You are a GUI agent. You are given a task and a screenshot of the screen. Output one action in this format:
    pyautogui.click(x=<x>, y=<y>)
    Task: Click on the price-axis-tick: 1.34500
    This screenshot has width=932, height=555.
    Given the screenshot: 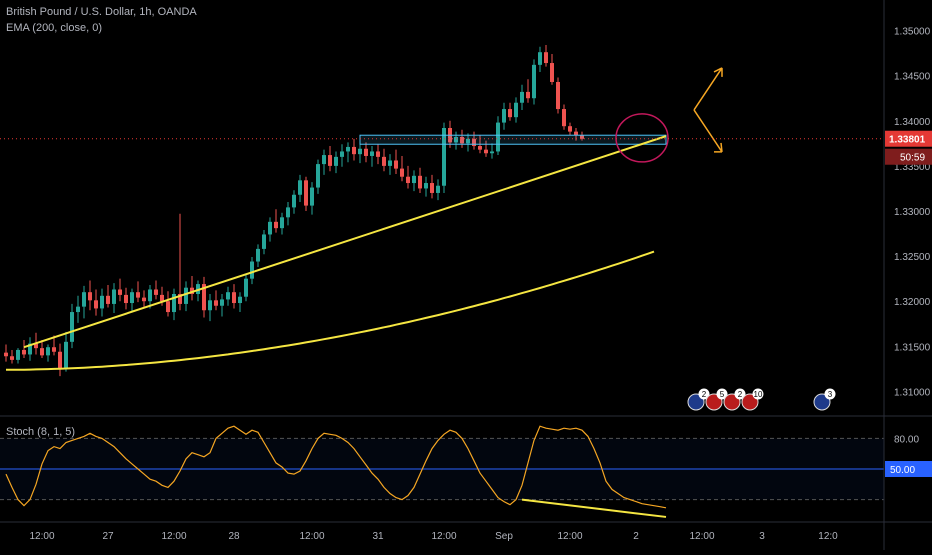 What is the action you would take?
    pyautogui.click(x=912, y=77)
    